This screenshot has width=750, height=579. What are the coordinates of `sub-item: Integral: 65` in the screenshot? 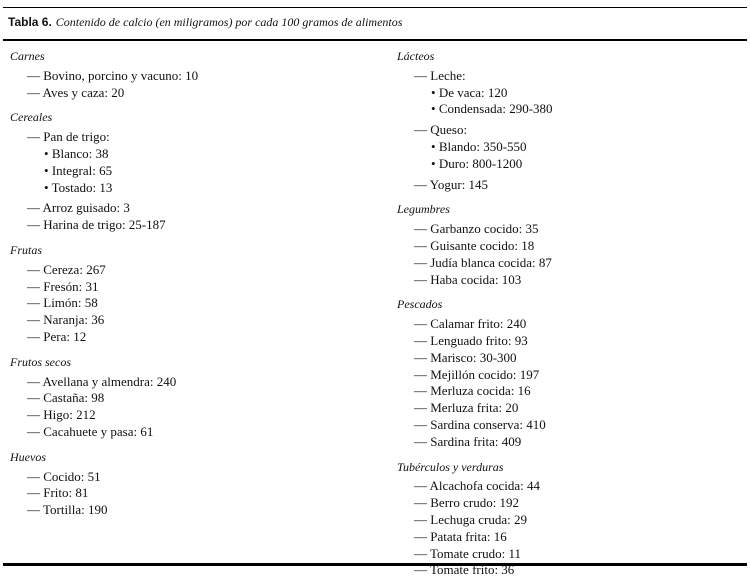 It's located at (195, 171).